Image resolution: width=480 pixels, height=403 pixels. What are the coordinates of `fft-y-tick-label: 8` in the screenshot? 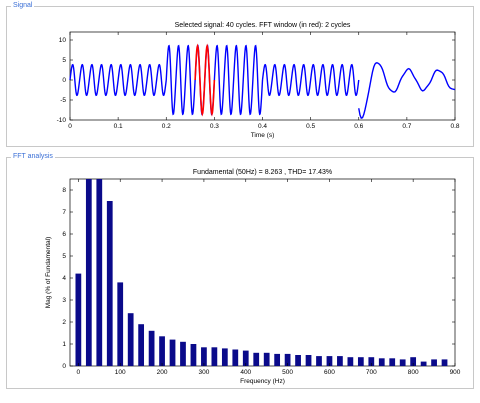 It's located at (64, 190).